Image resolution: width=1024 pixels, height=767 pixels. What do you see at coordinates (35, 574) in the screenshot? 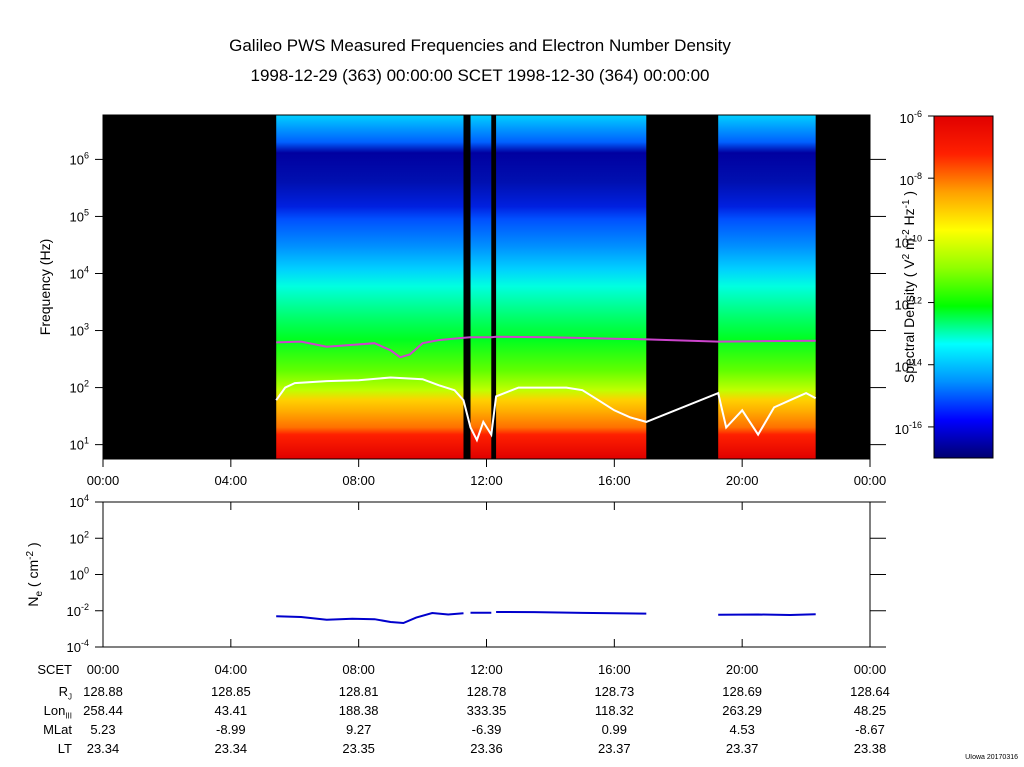
I see `density-y-axis-label: Ne ( cm-2 )` at bounding box center [35, 574].